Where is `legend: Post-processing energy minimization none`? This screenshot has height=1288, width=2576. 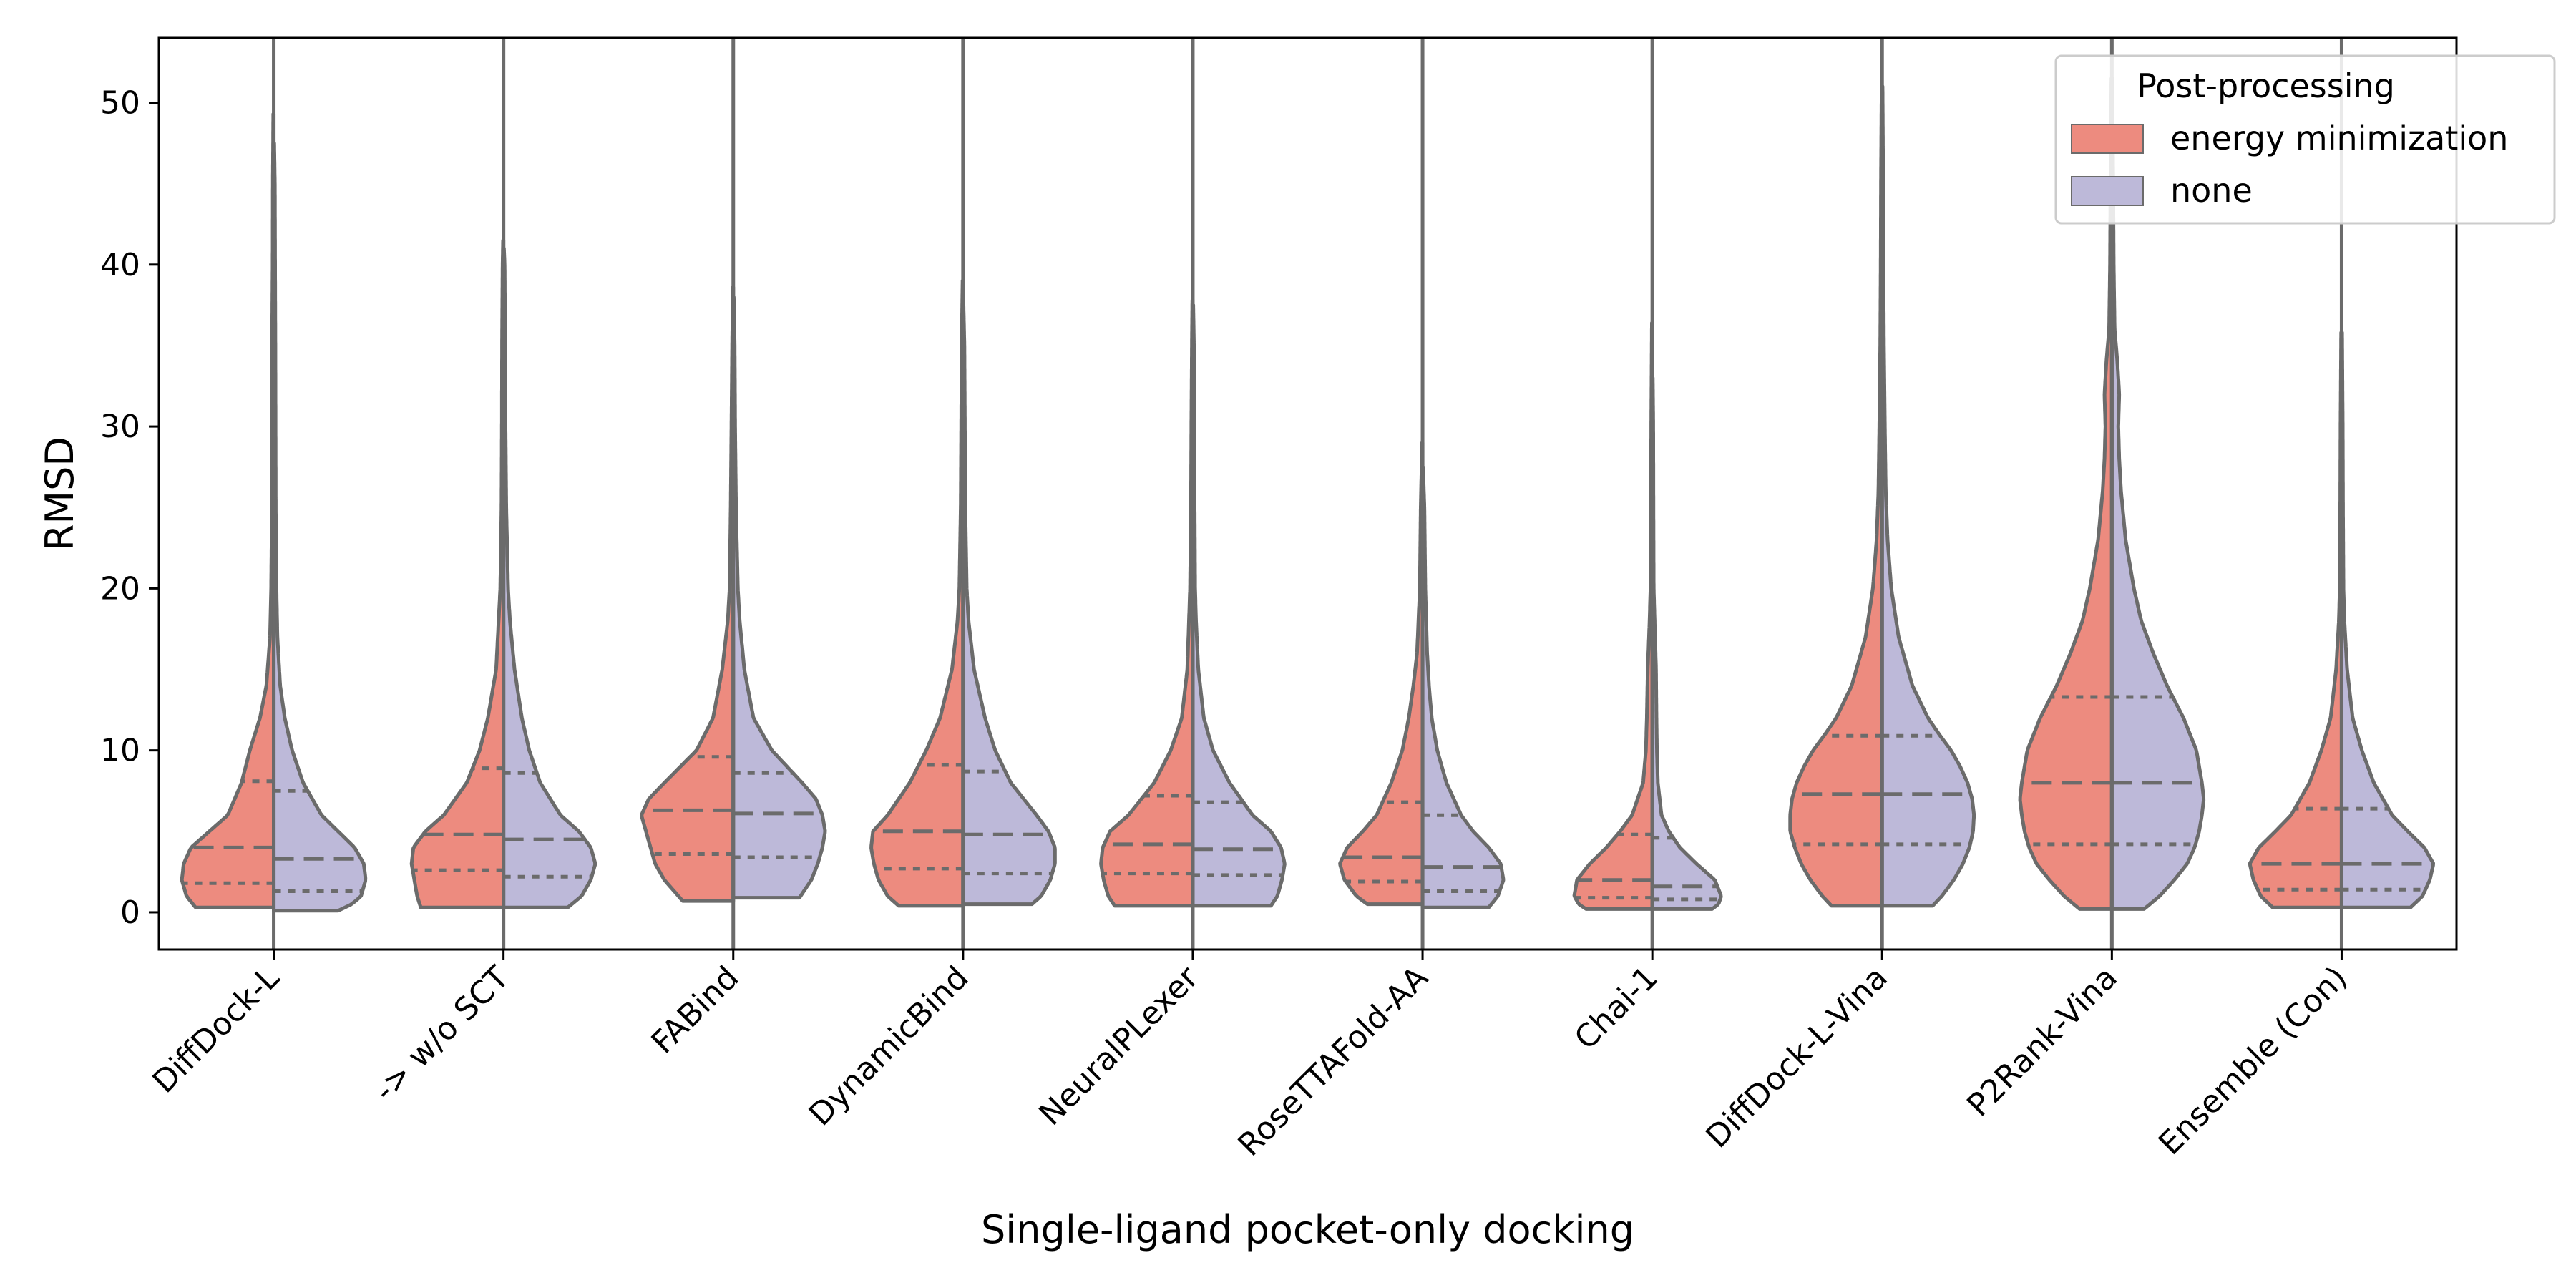
legend: Post-processing energy minimization none is located at coordinates (2305, 139).